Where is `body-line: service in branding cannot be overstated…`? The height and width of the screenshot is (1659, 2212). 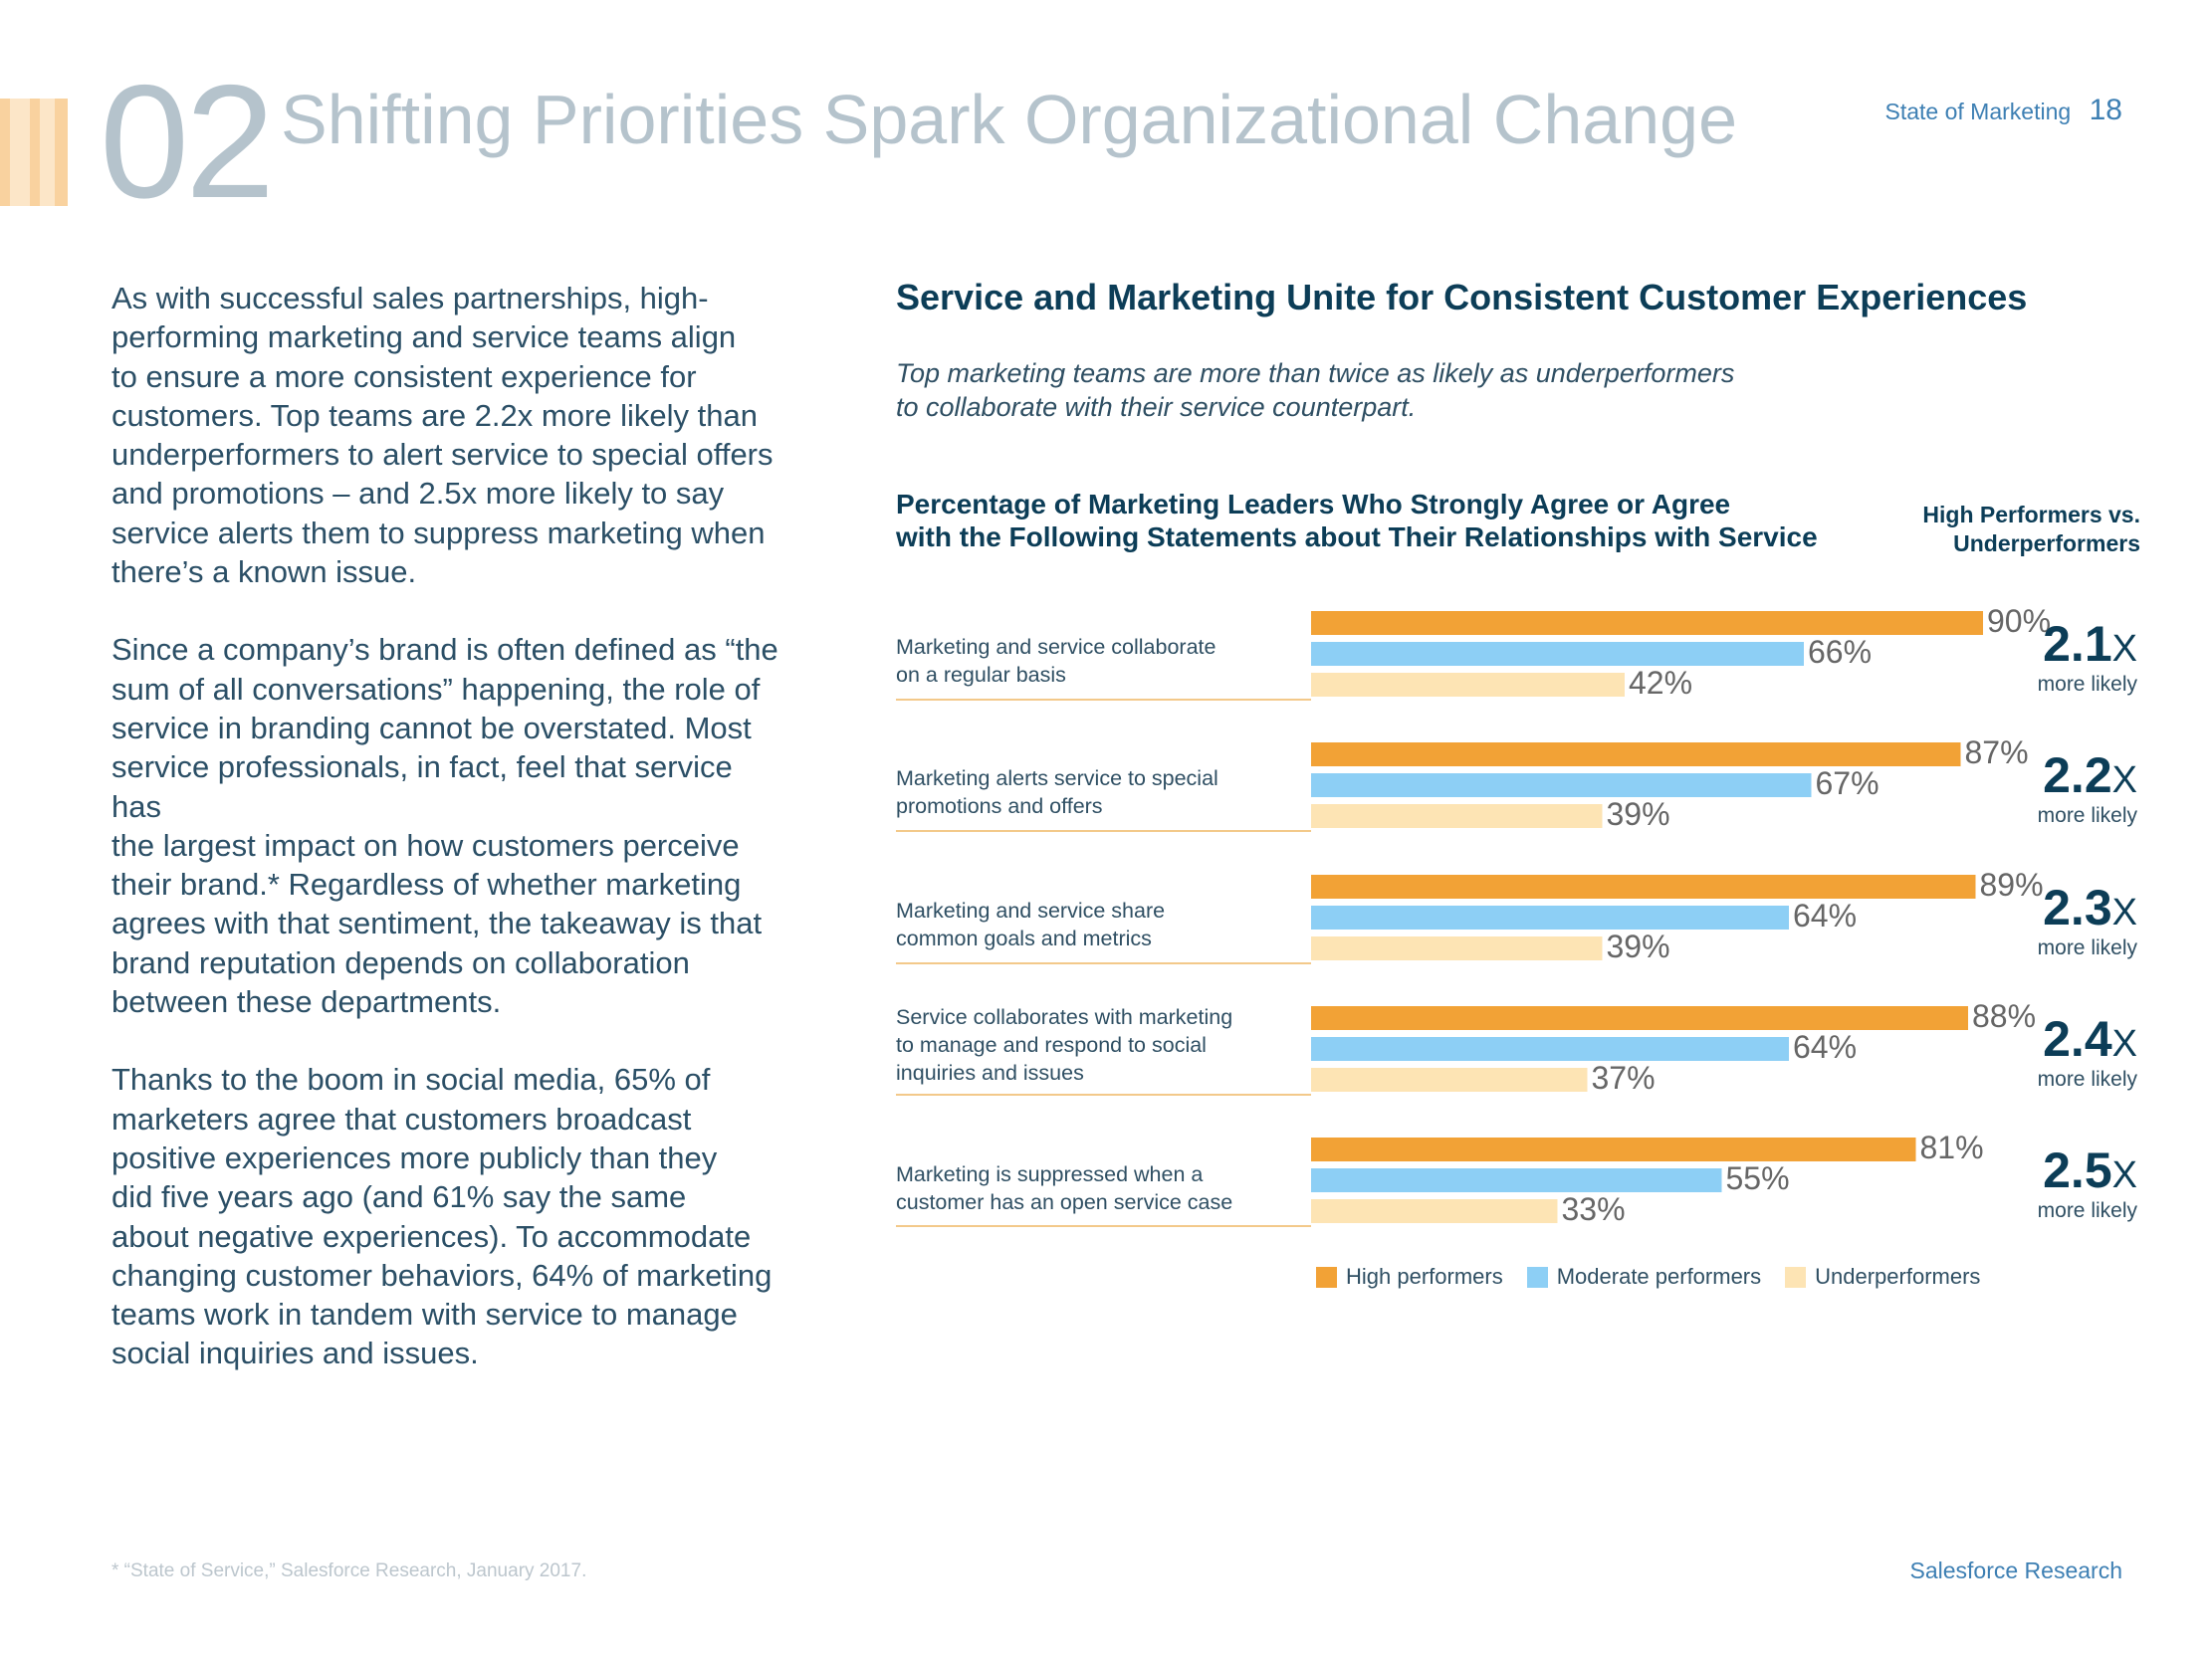
body-line: service in branding cannot be overstated… is located at coordinates (431, 727).